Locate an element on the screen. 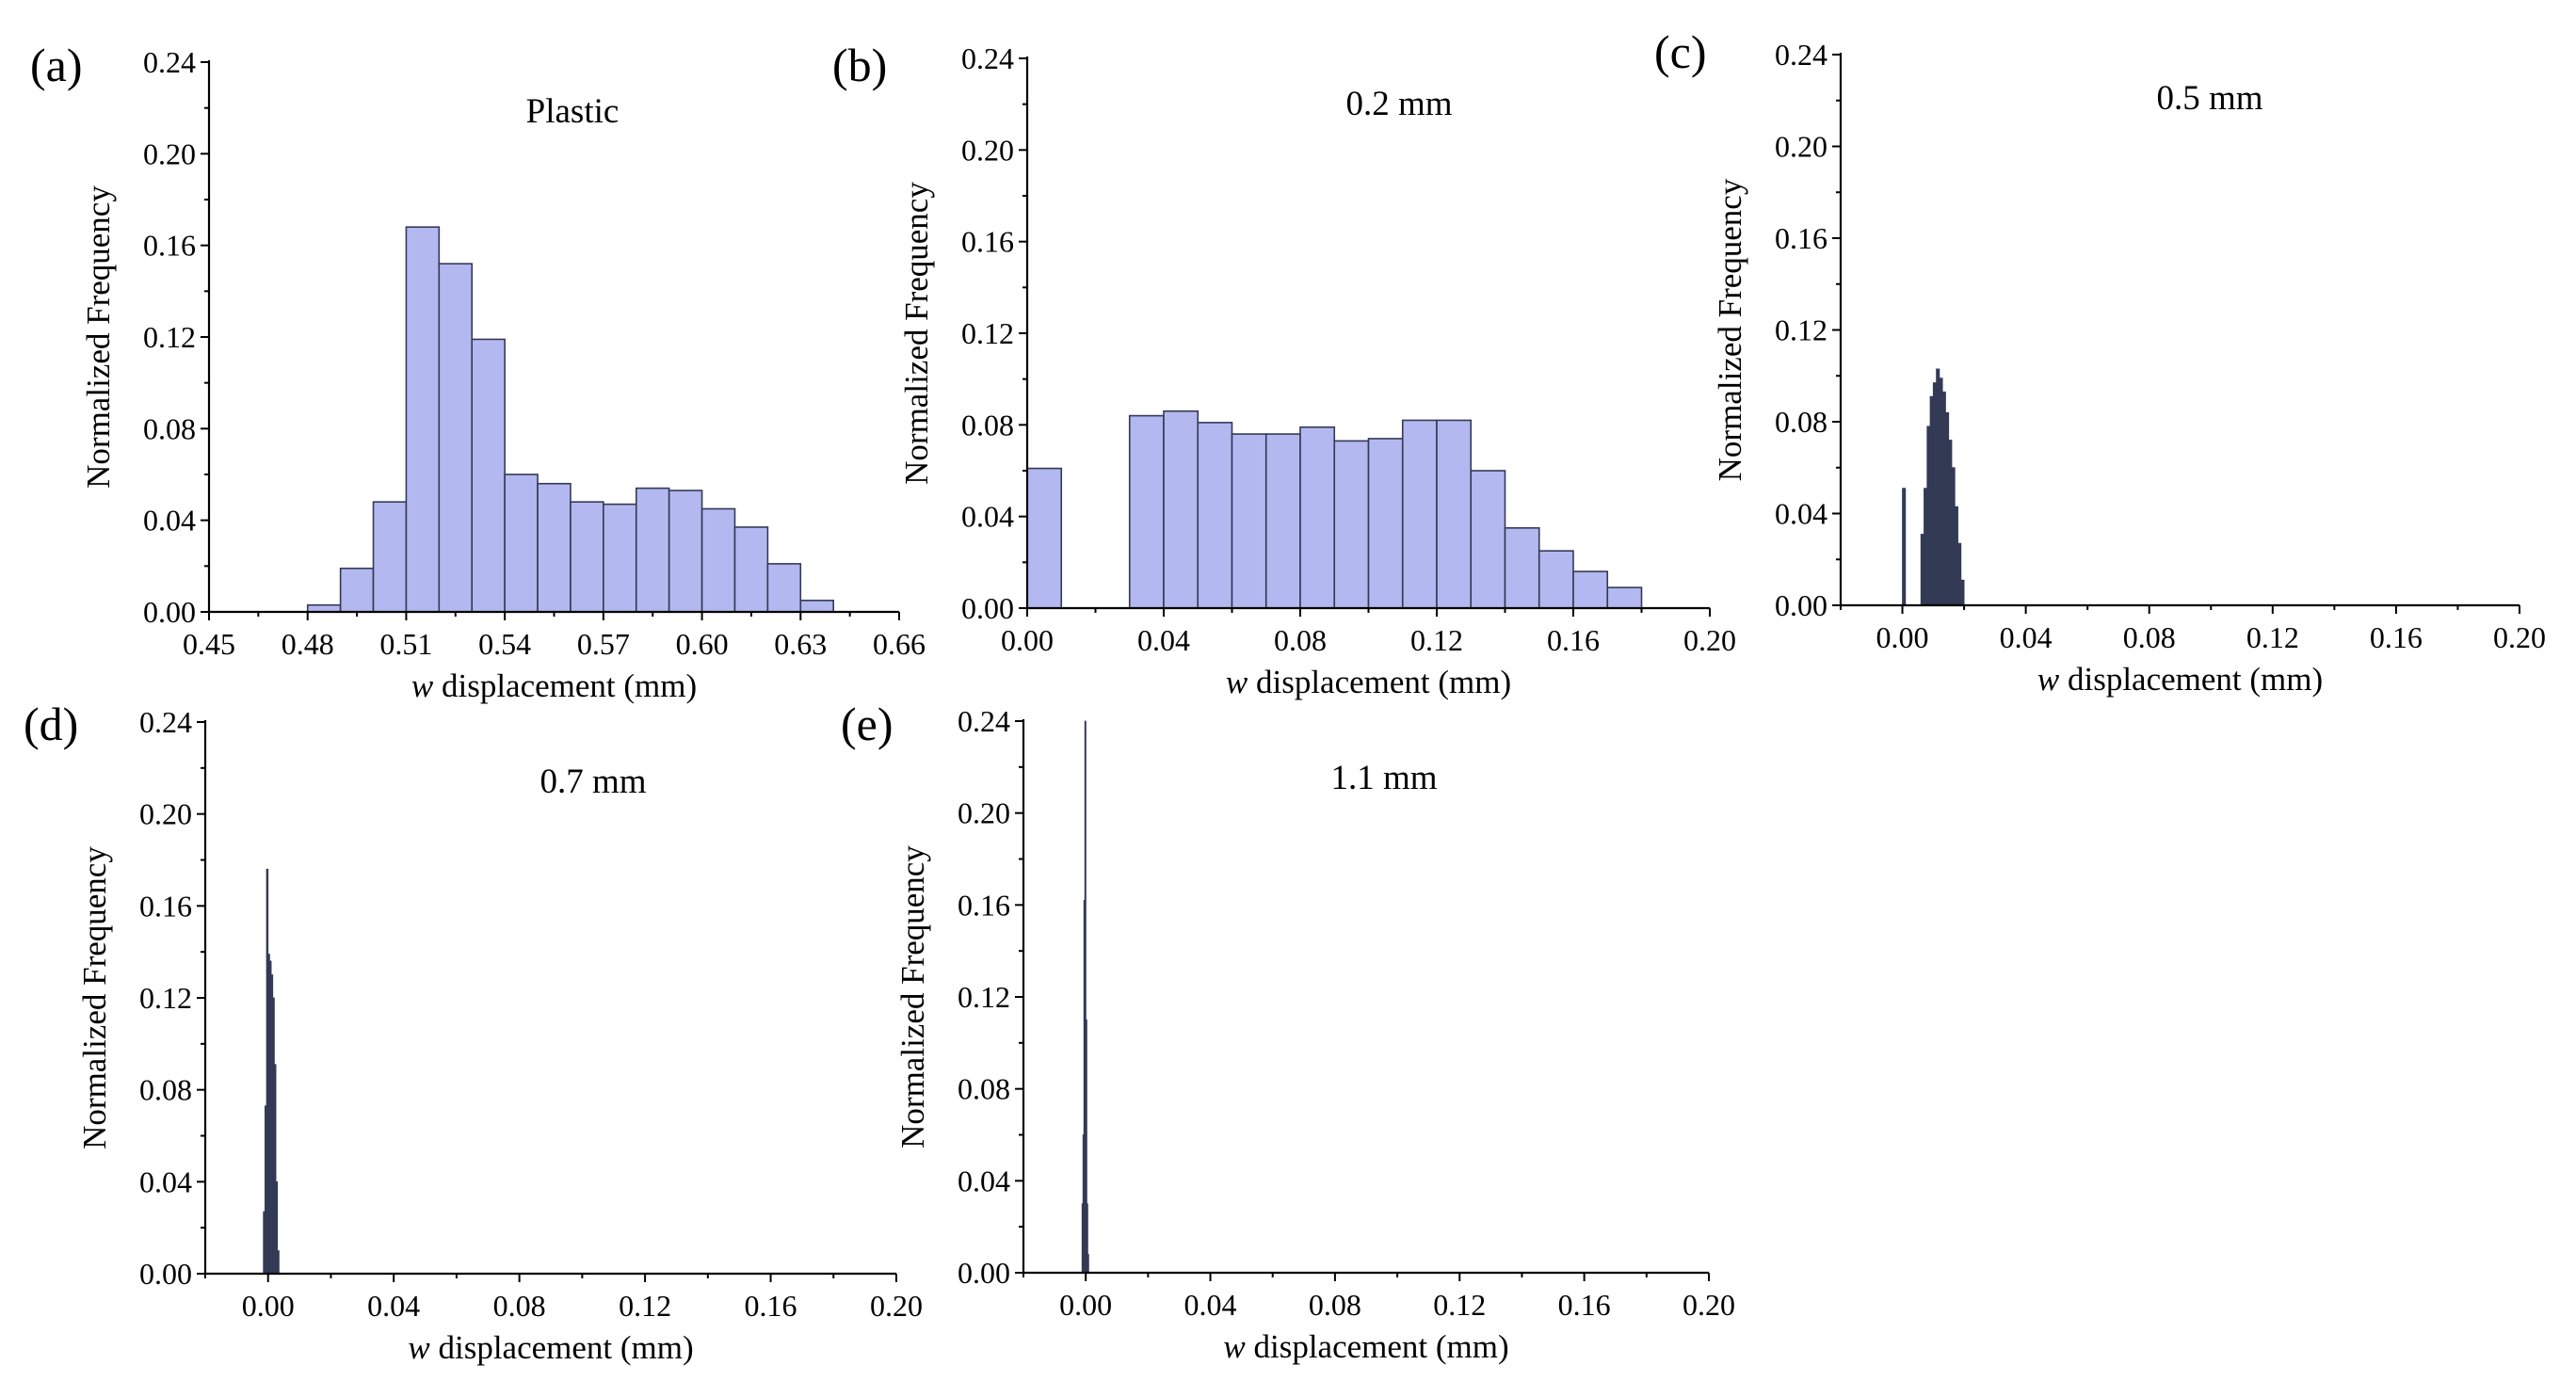 This screenshot has width=2576, height=1381. panel-title: Plastic is located at coordinates (573, 111).